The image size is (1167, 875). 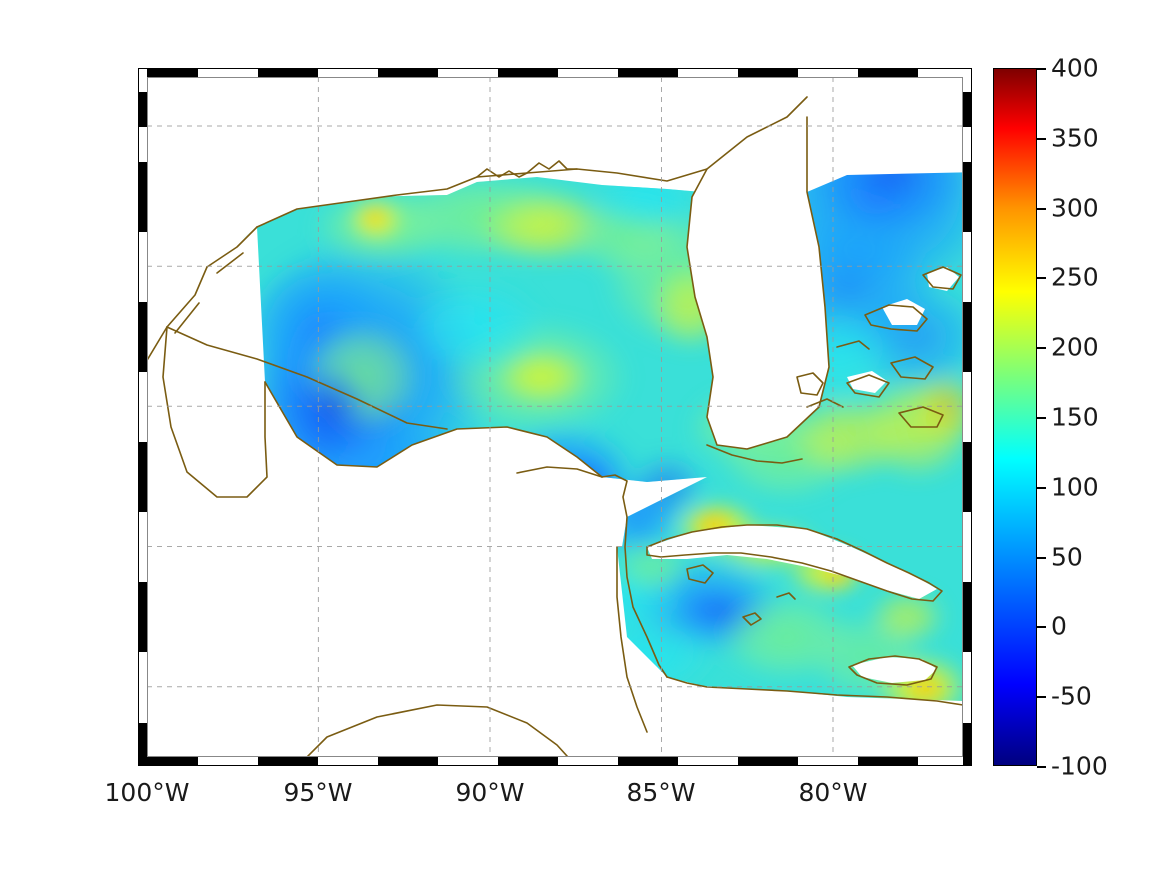 What do you see at coordinates (555, 761) in the screenshot?
I see `frame-band-bottom` at bounding box center [555, 761].